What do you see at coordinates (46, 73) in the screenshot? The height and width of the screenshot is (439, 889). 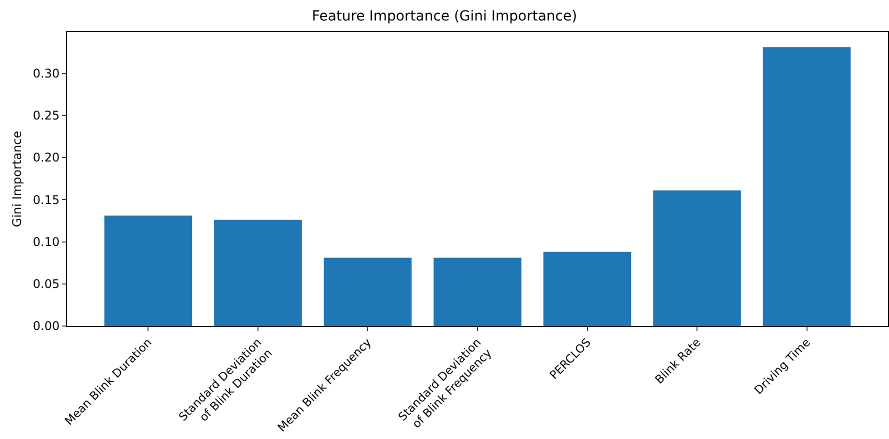 I see `y-tick-label: 0.30` at bounding box center [46, 73].